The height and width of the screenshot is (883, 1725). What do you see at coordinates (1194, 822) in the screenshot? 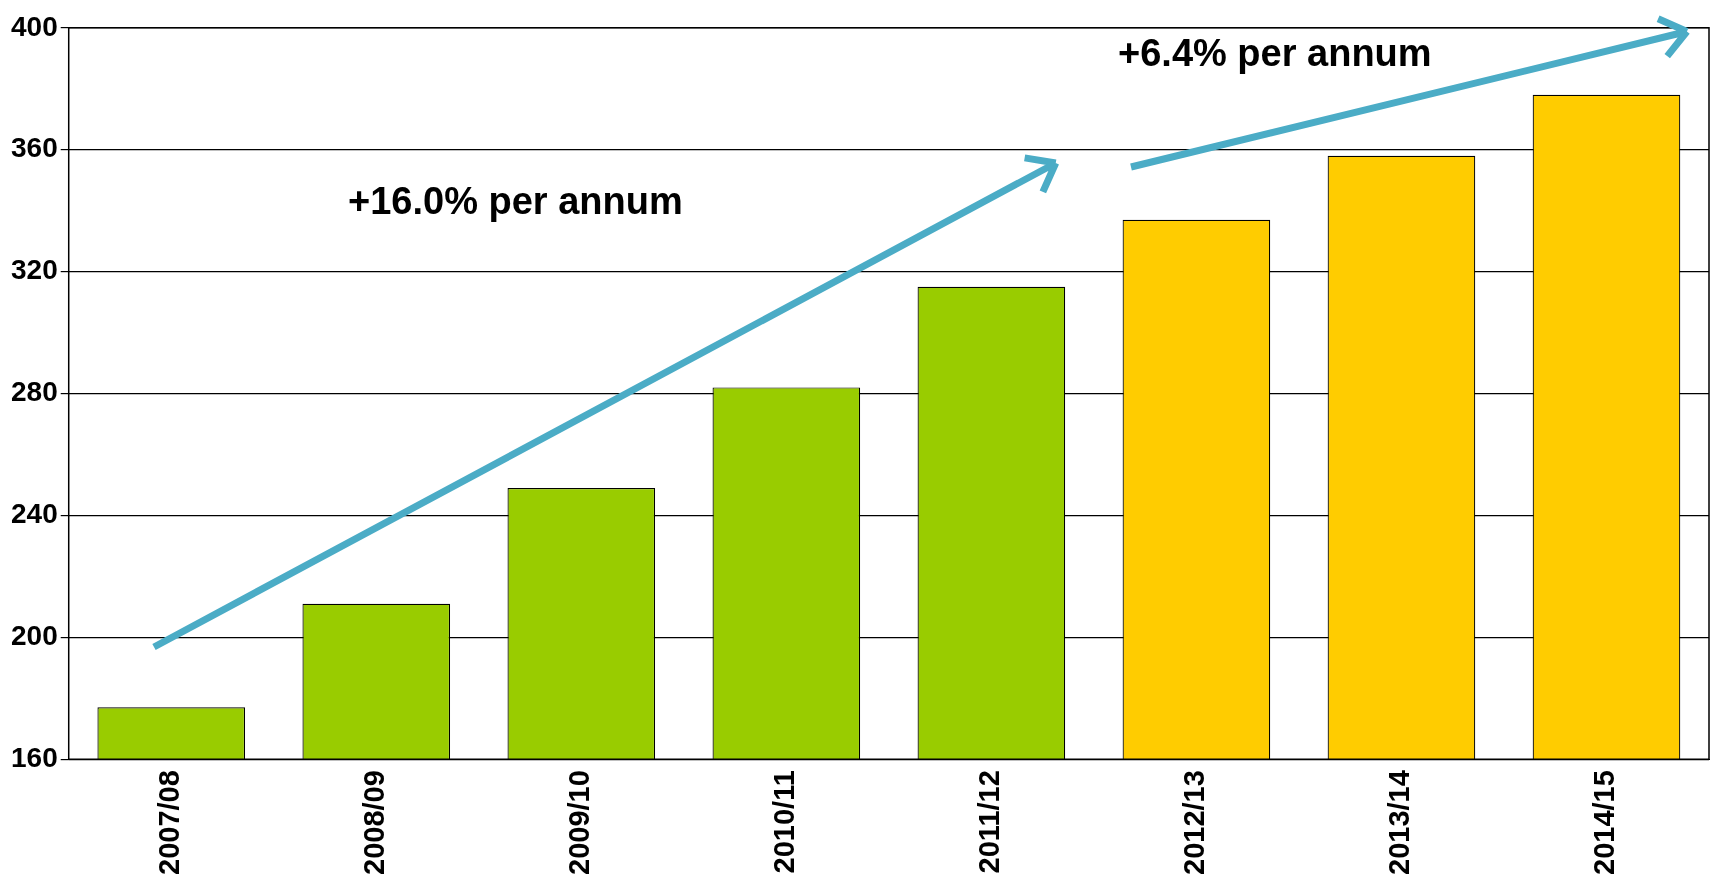
I see `x-tick-label: 2012/13` at bounding box center [1194, 822].